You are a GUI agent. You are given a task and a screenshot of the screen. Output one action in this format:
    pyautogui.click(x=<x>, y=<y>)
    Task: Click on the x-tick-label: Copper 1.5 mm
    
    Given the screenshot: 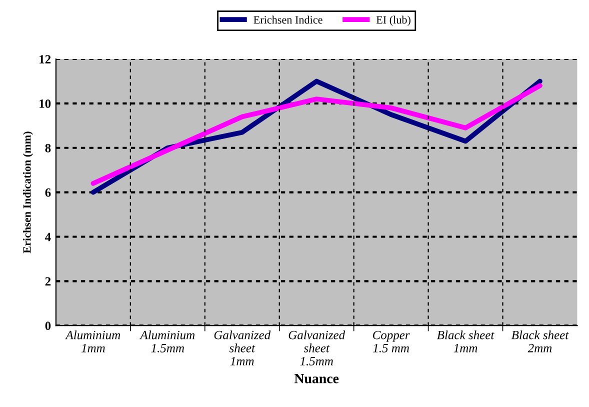 What is the action you would take?
    pyautogui.click(x=391, y=341)
    